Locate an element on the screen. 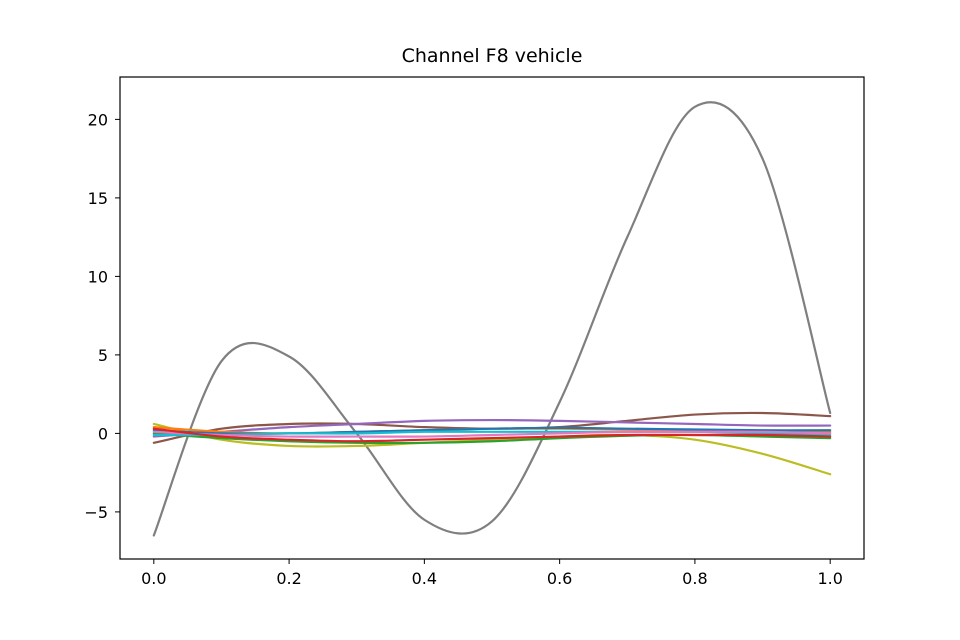  x-tick-label: 0.4 is located at coordinates (424, 578).